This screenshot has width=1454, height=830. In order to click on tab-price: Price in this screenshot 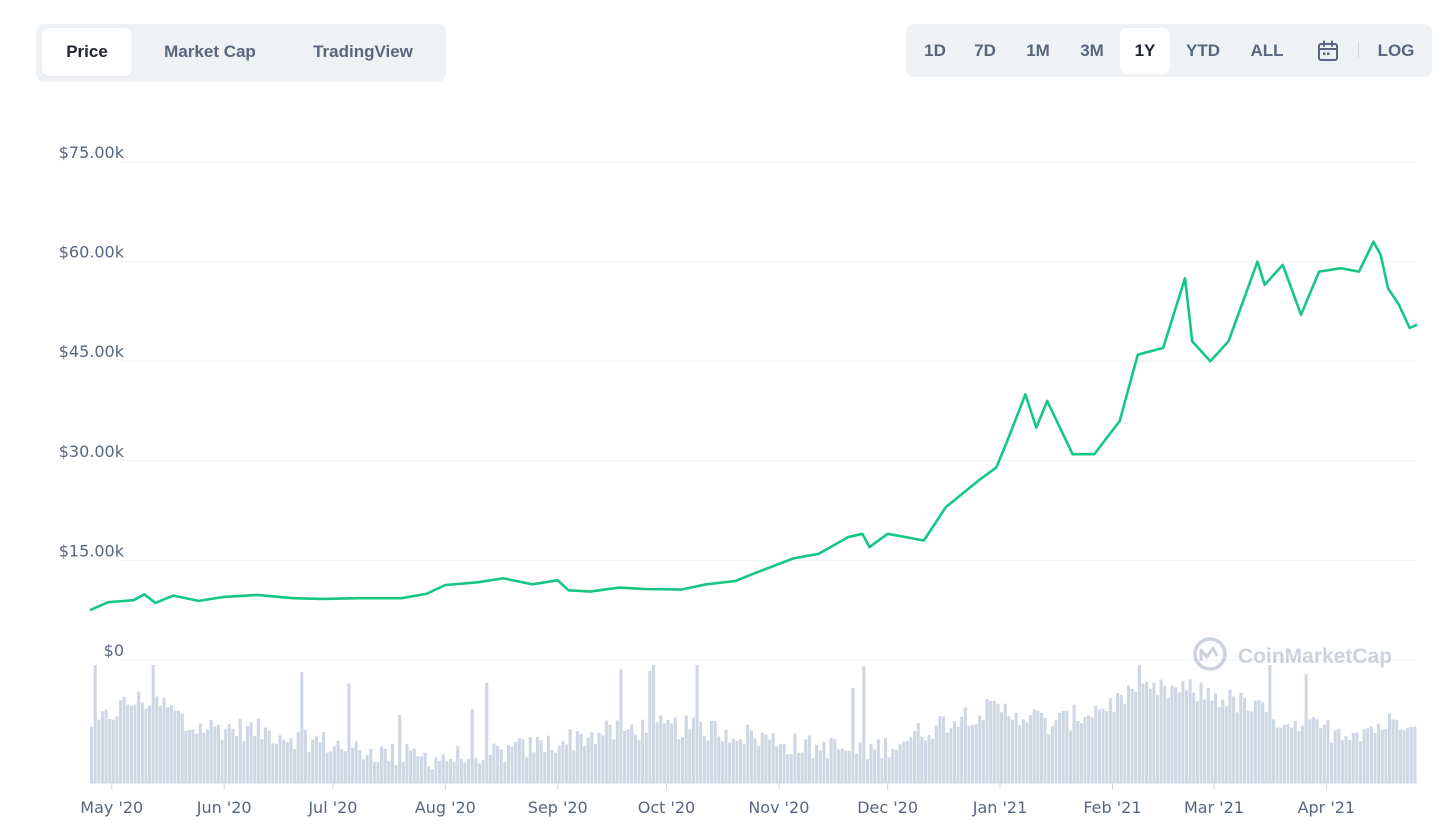, I will do `click(87, 52)`.